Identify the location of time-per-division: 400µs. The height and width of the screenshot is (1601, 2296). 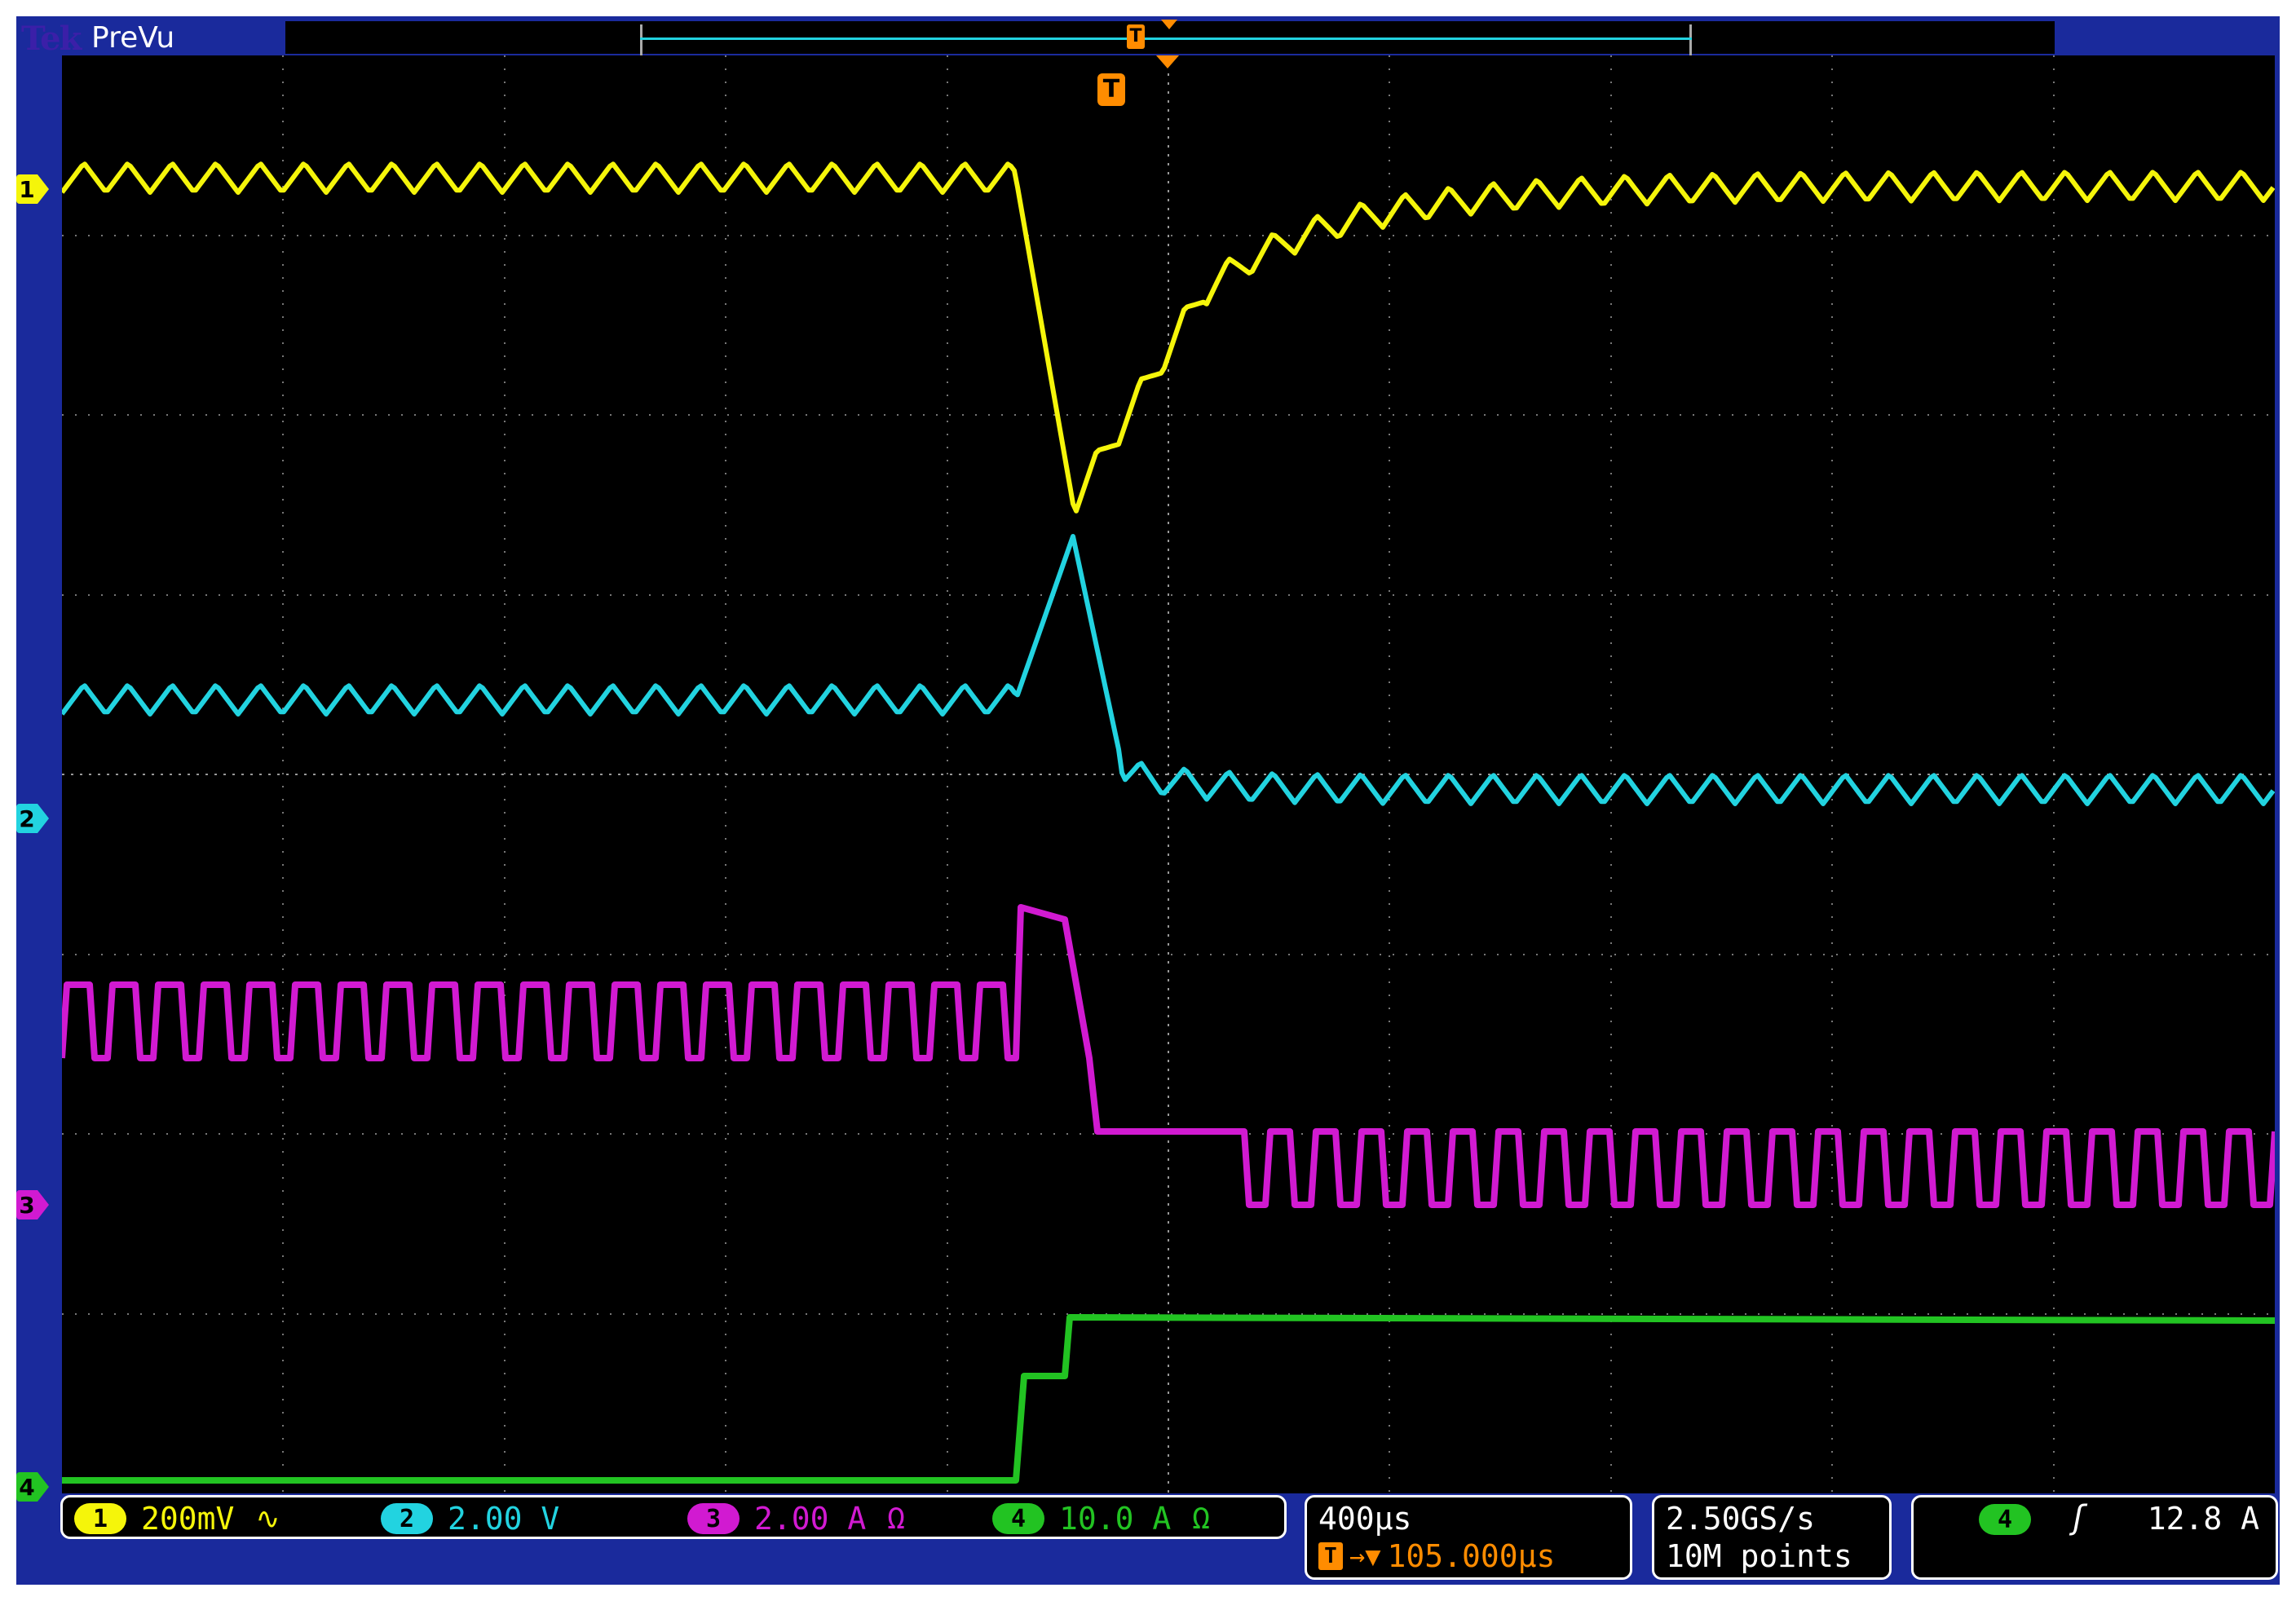
(1365, 1519).